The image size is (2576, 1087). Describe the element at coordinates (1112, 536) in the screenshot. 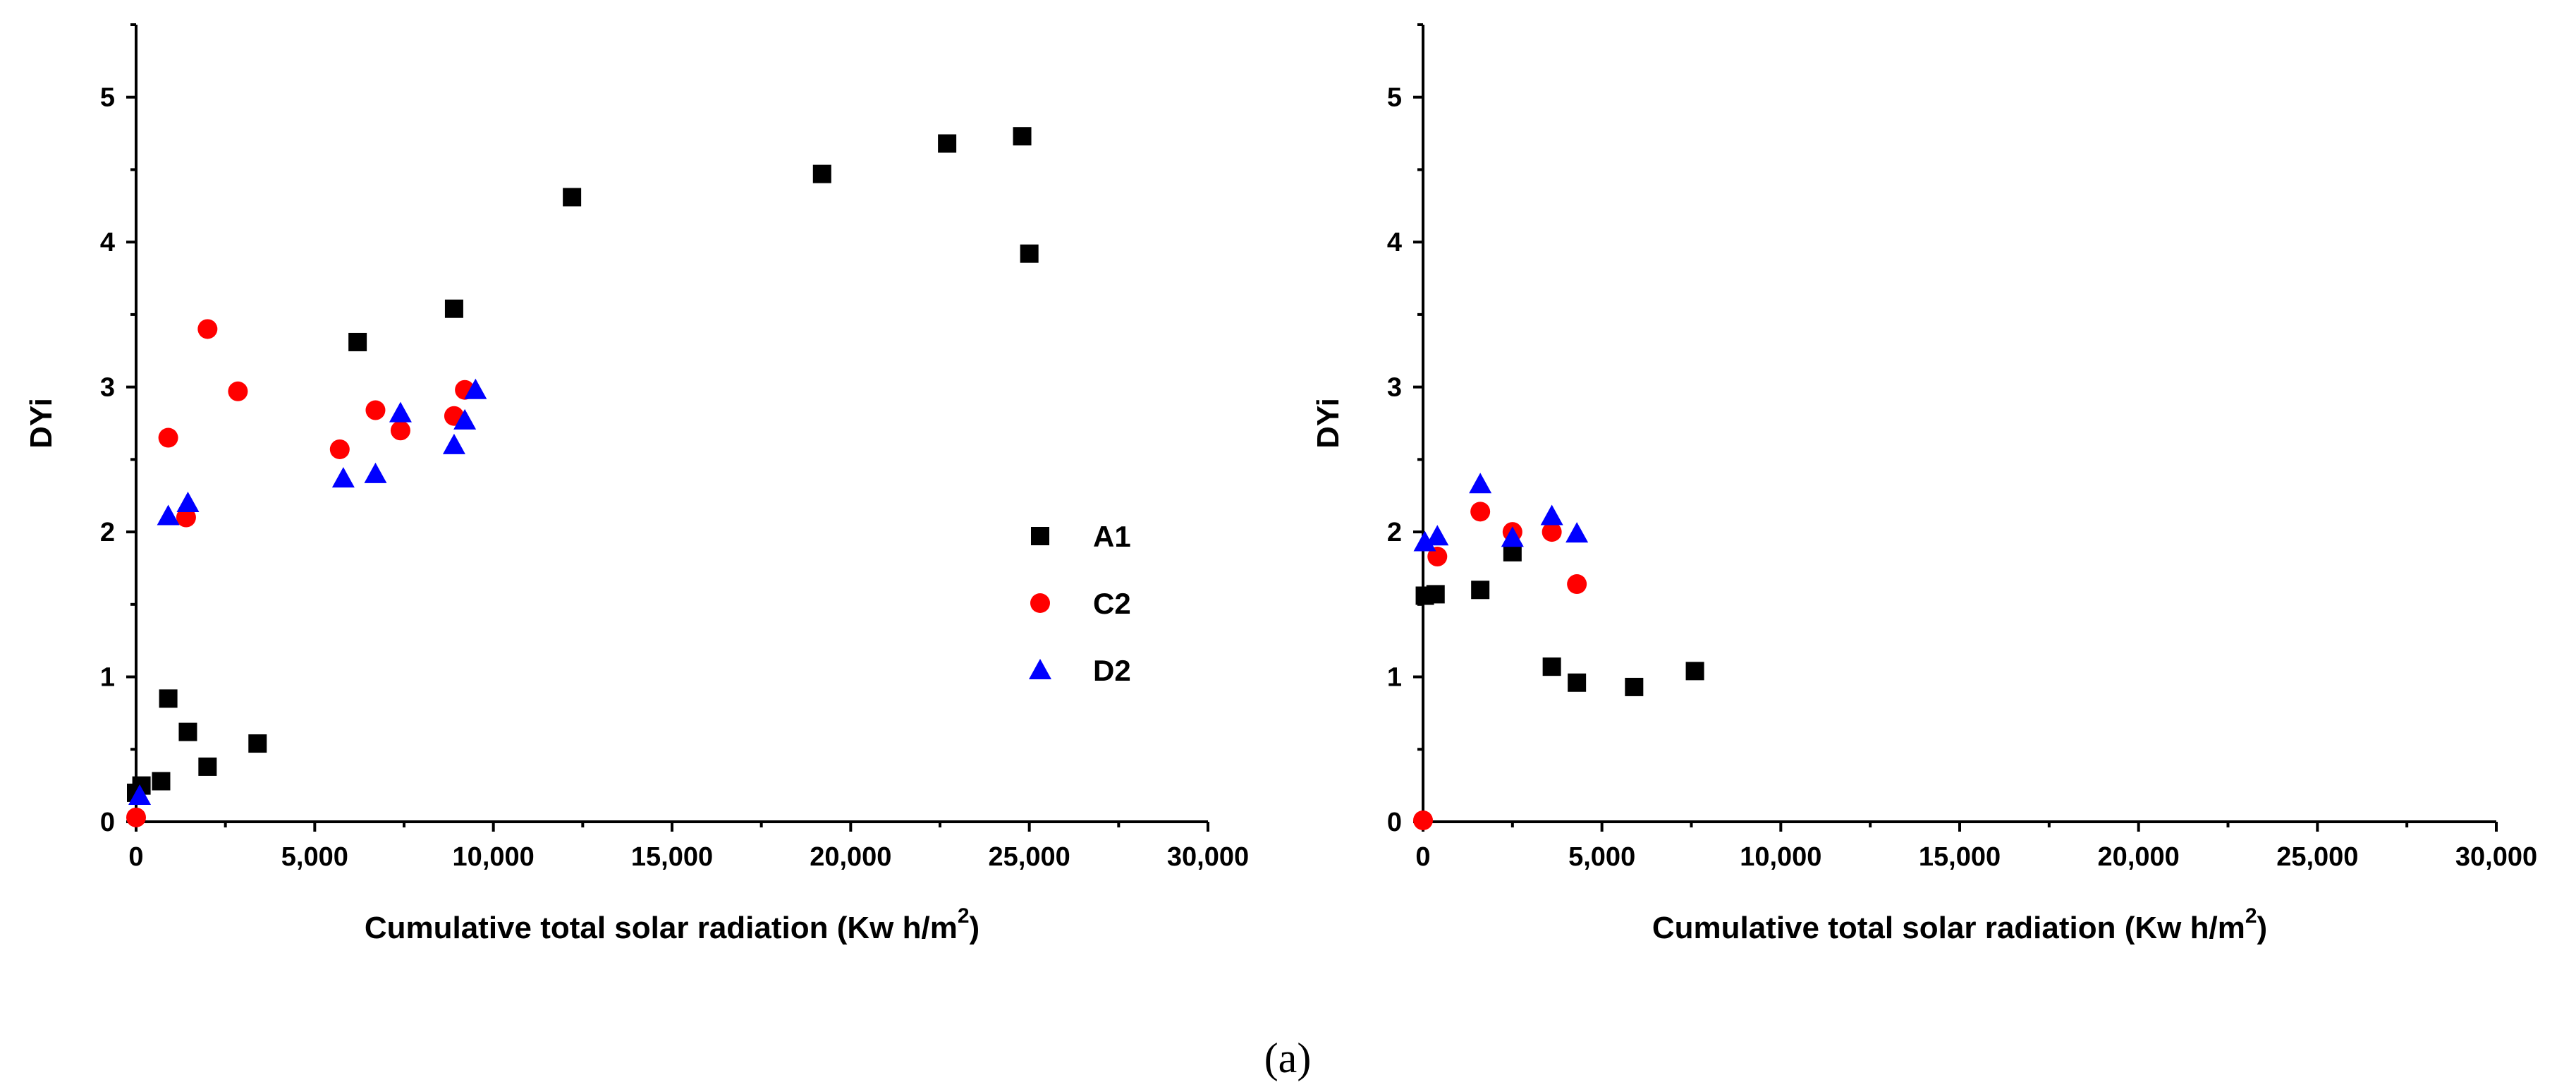

I see `legend-label-a1: A1` at that location.